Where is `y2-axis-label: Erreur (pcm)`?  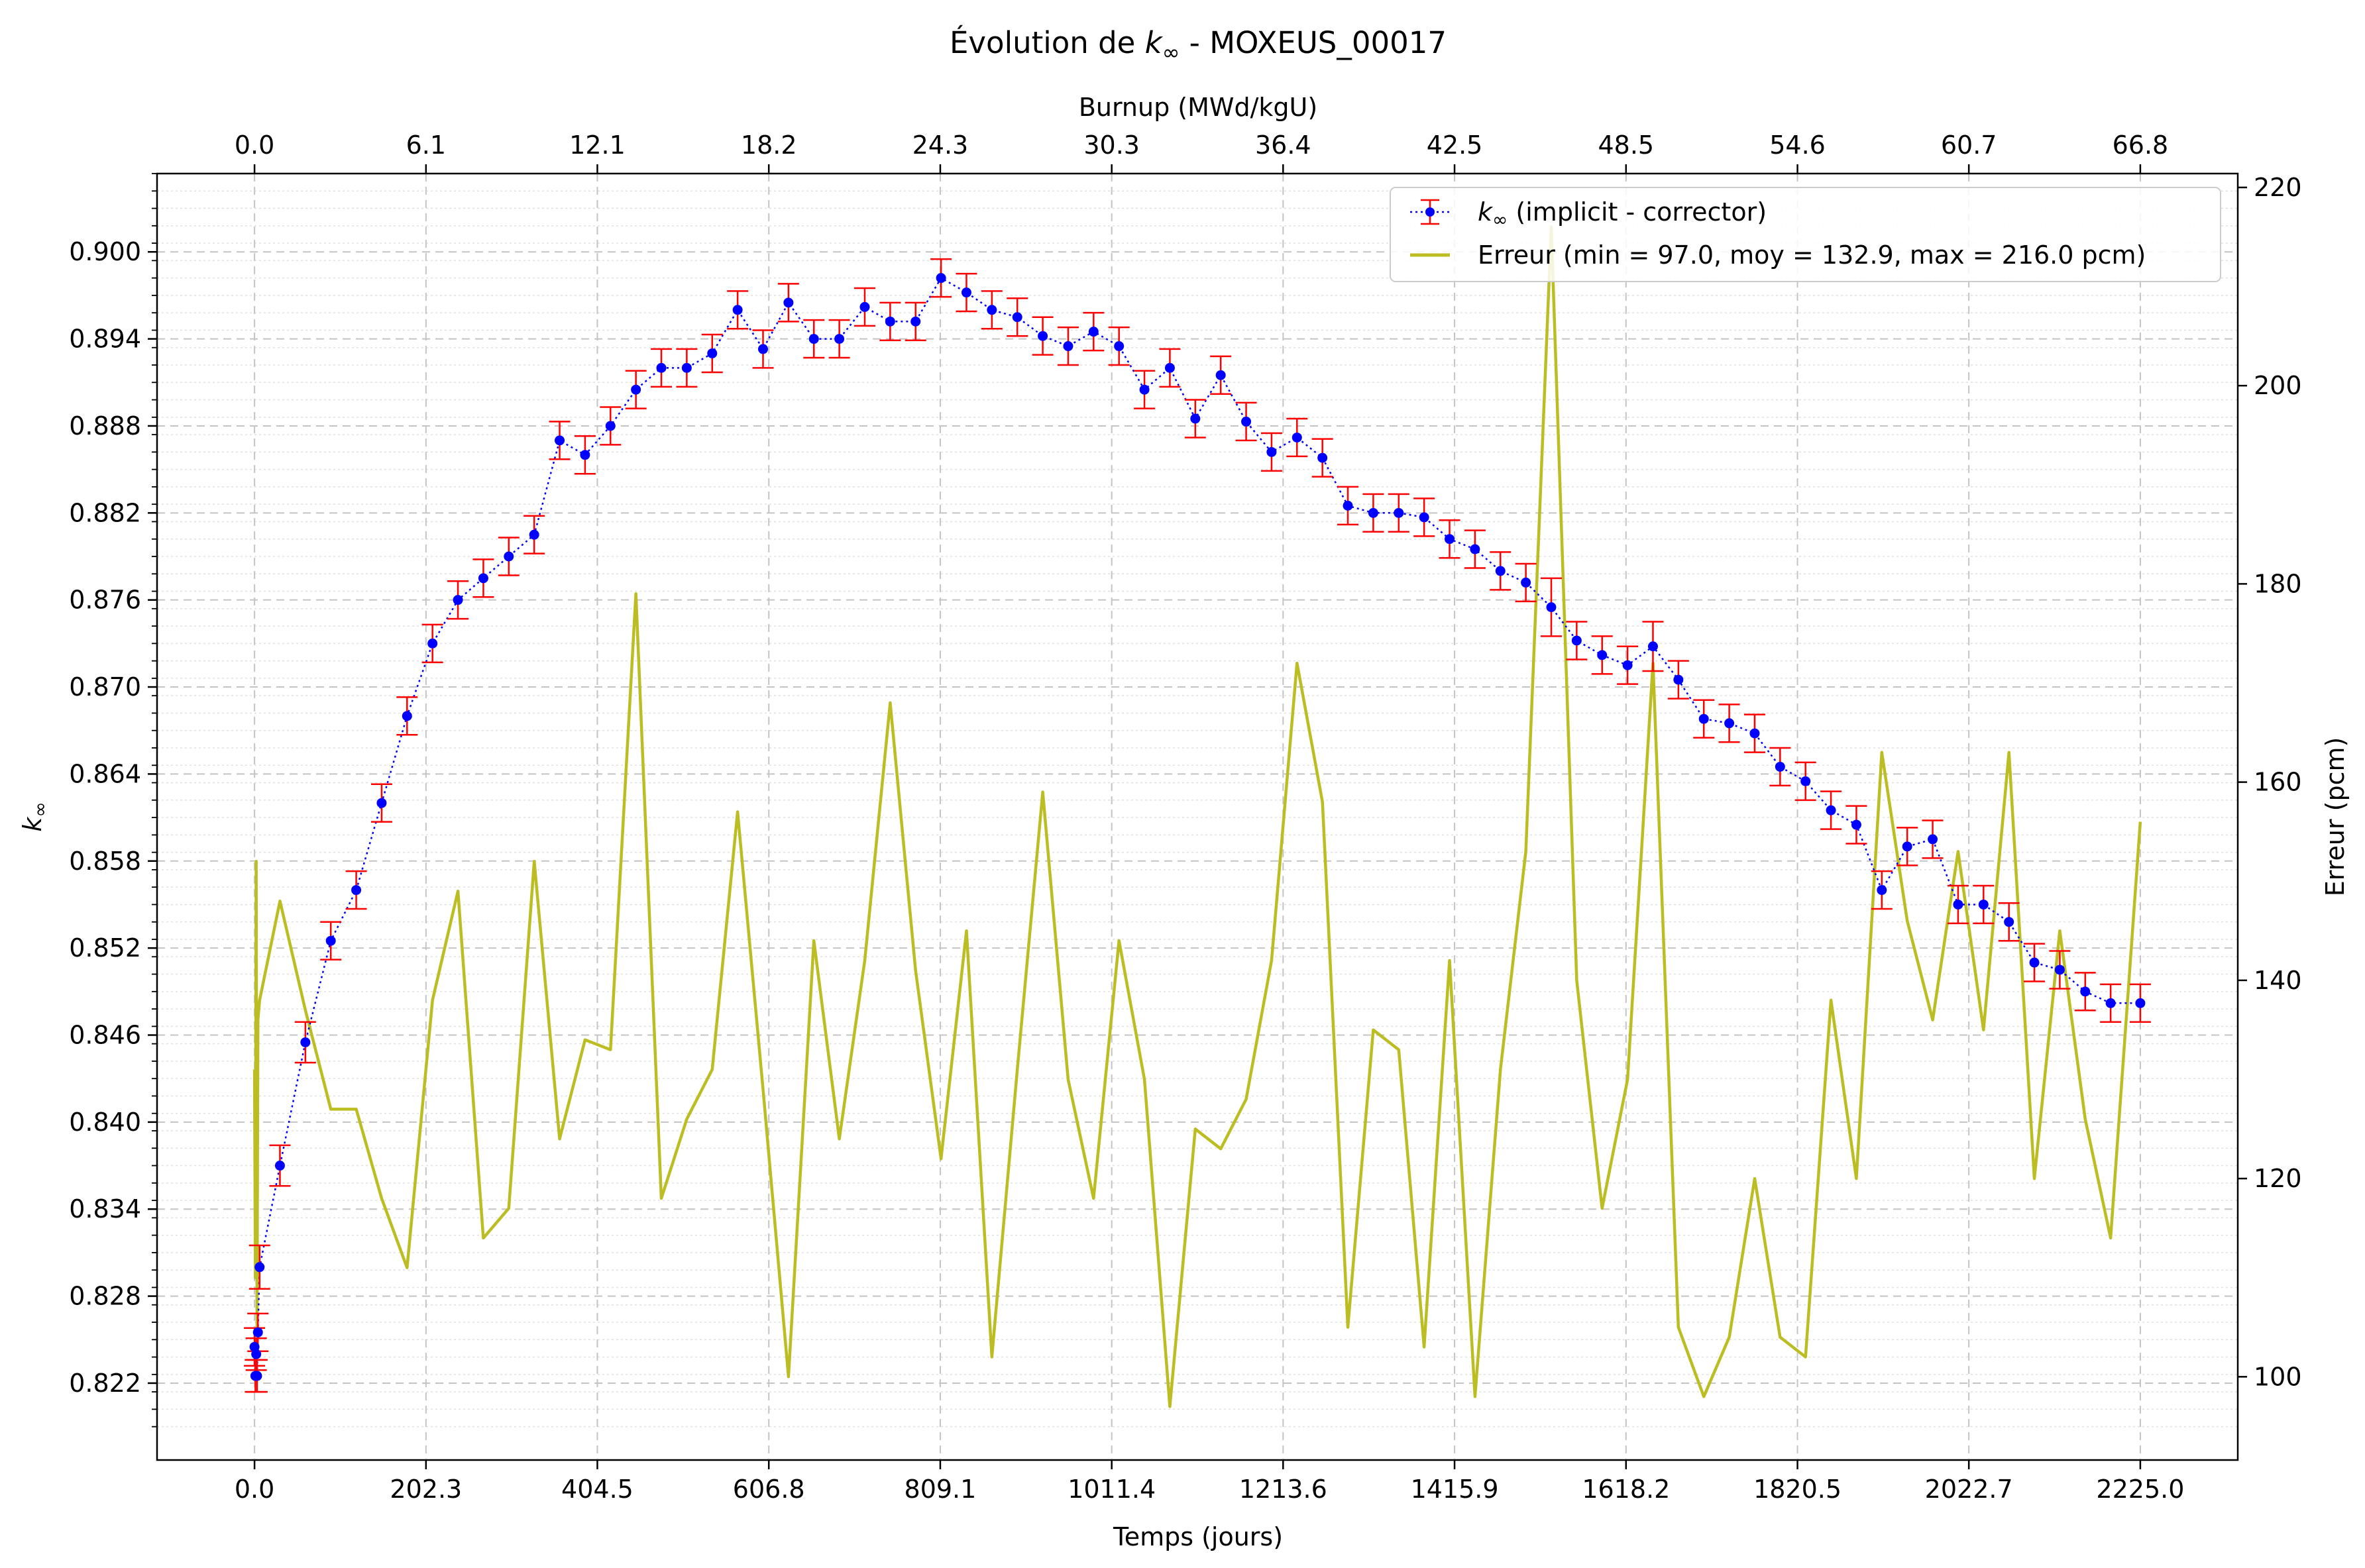 y2-axis-label: Erreur (pcm) is located at coordinates (2335, 817).